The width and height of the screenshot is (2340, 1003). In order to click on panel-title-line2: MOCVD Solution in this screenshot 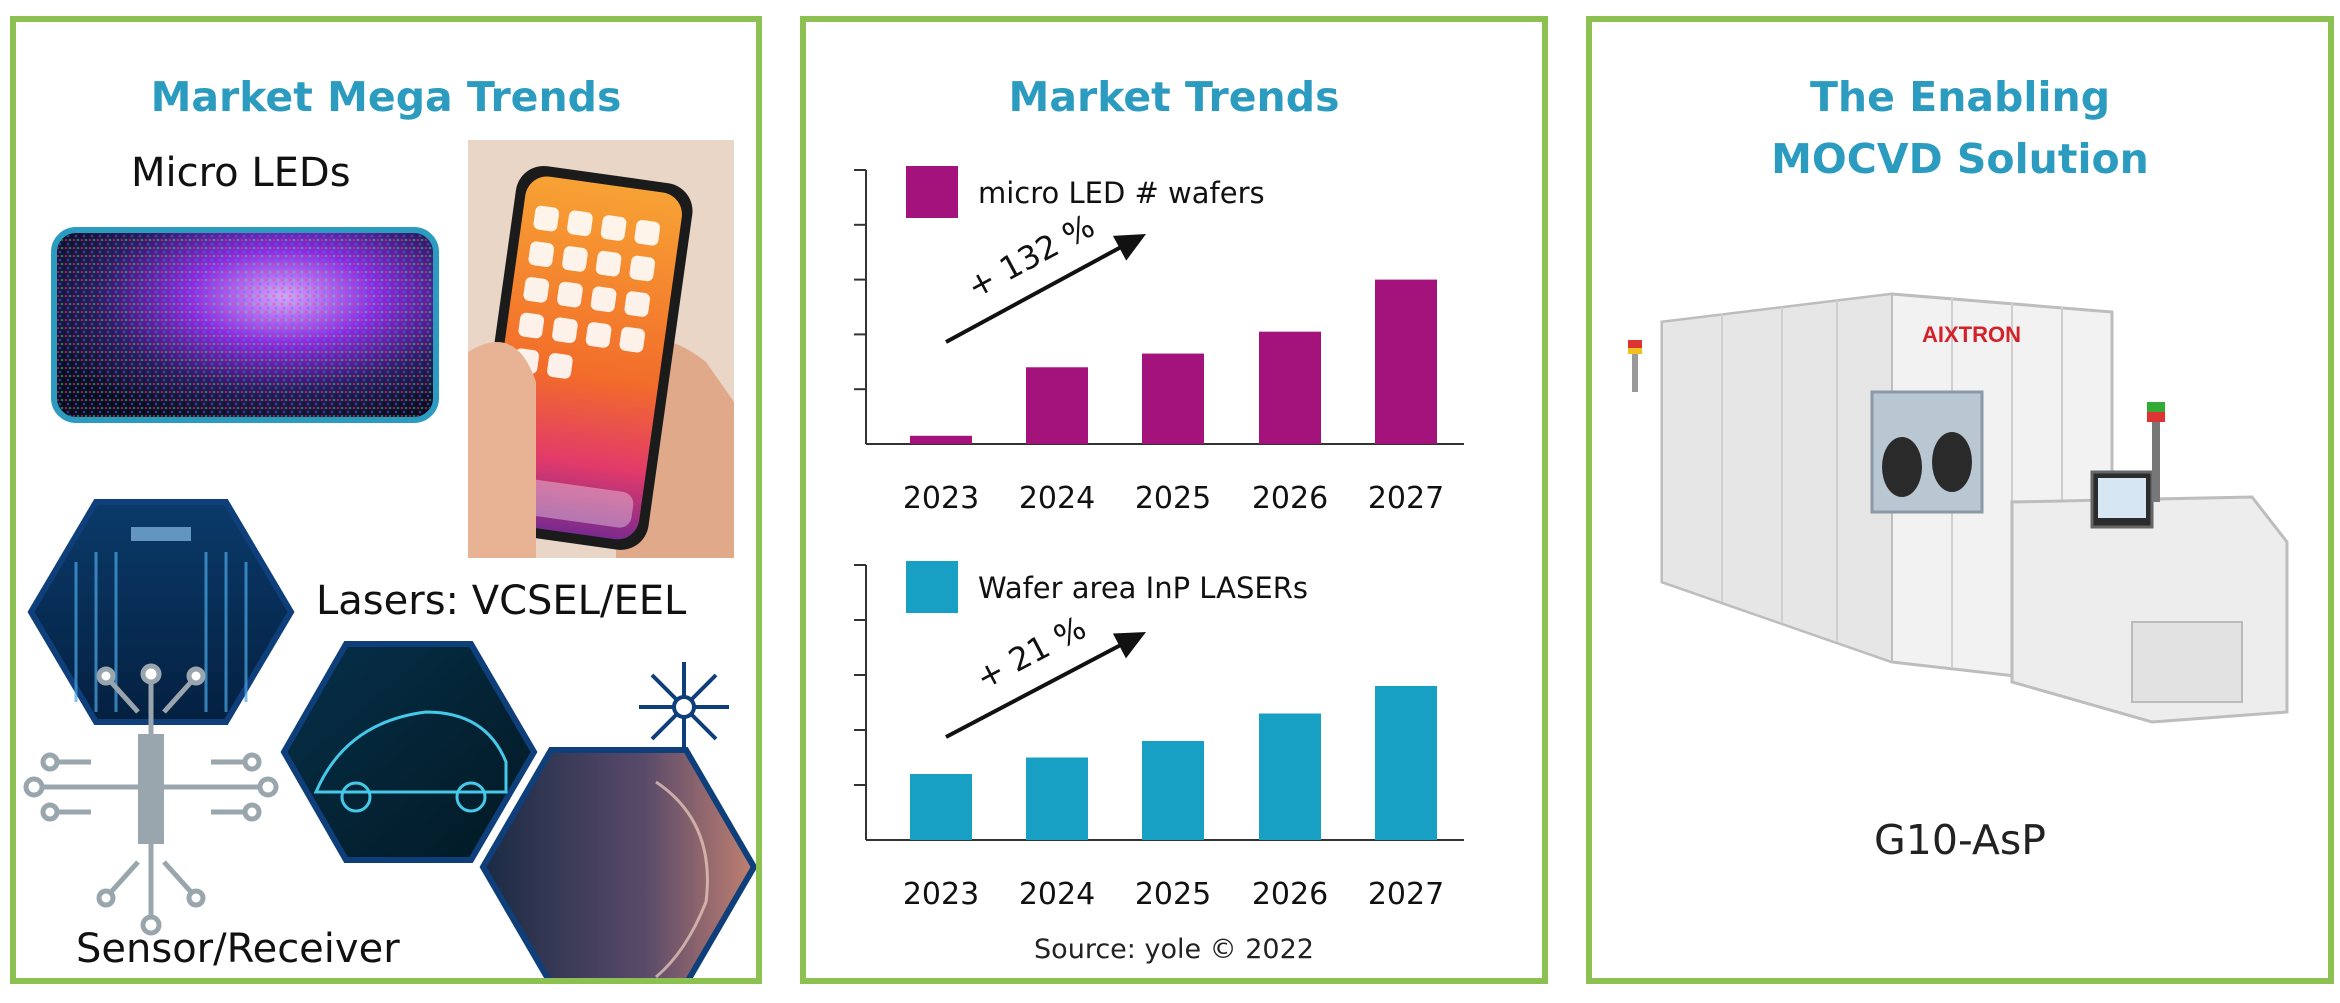, I will do `click(1960, 159)`.